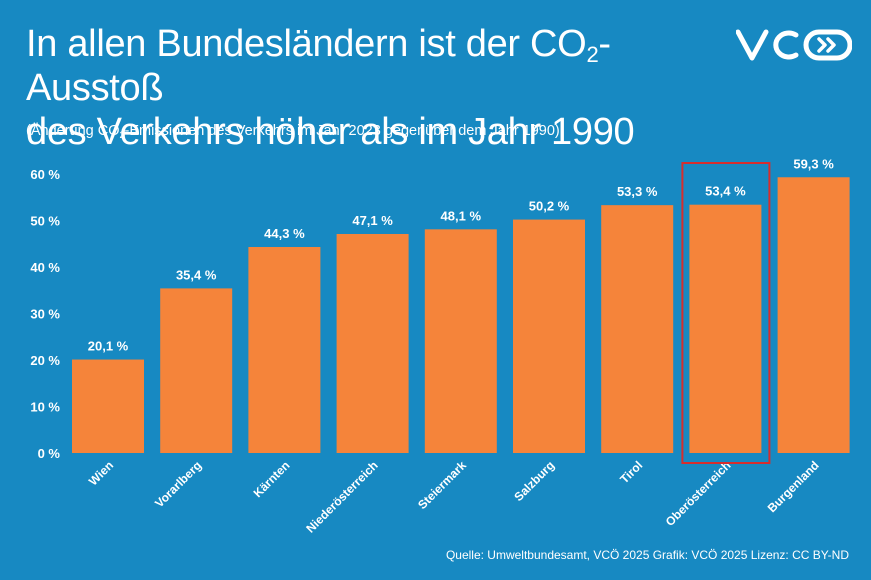  What do you see at coordinates (794, 45) in the screenshot?
I see `vco-logo-icon` at bounding box center [794, 45].